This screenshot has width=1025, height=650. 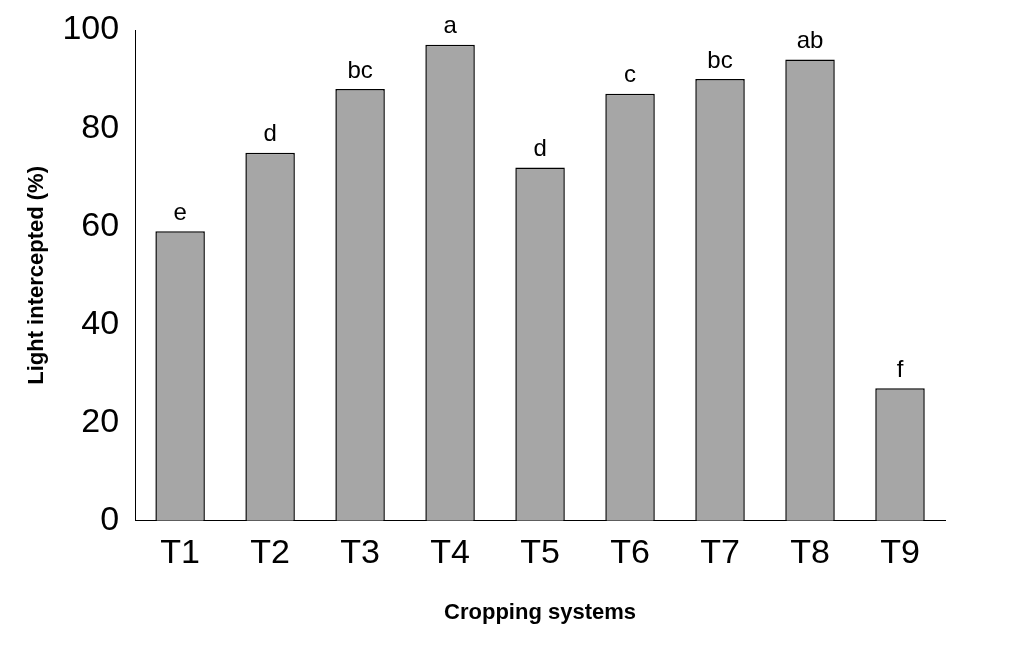 I want to click on x-tick-label: T8, so click(x=810, y=550).